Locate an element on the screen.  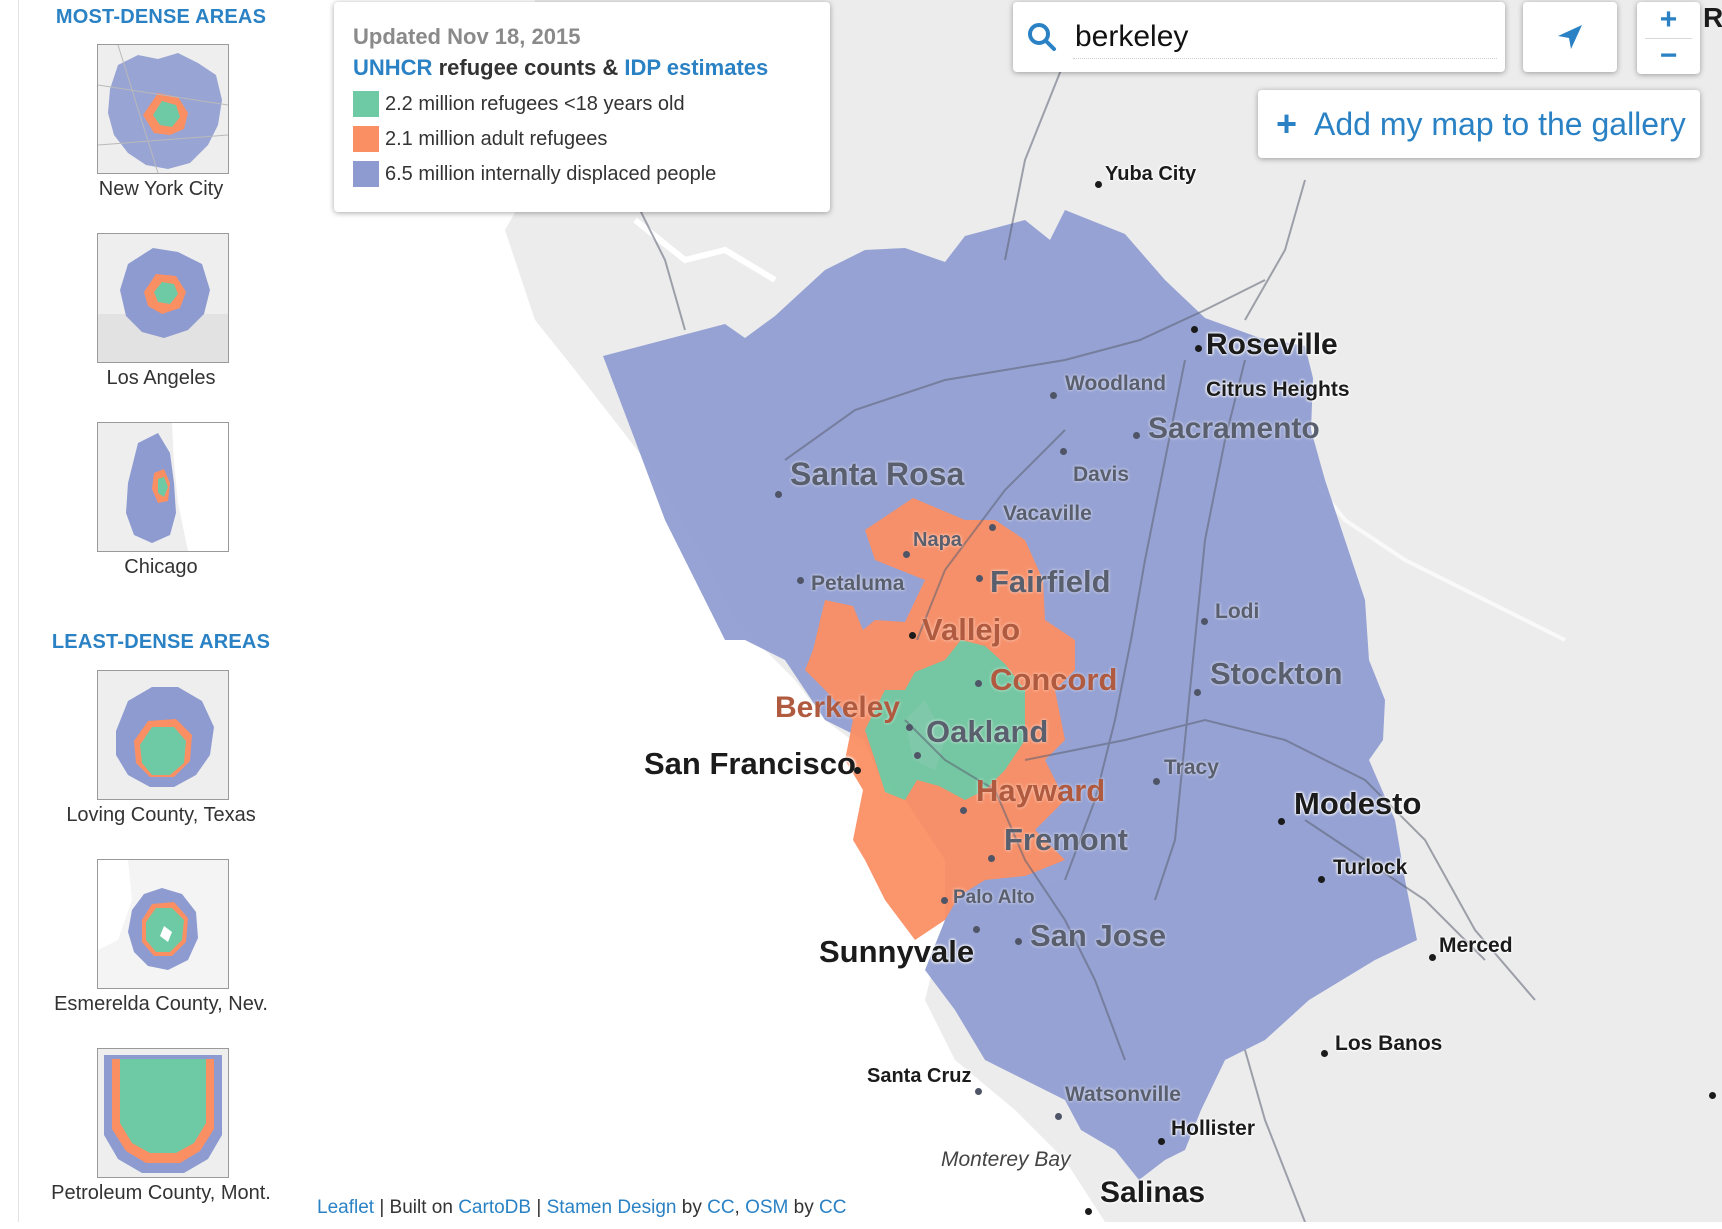
leaflet-link: Leaflet is located at coordinates (346, 1207).